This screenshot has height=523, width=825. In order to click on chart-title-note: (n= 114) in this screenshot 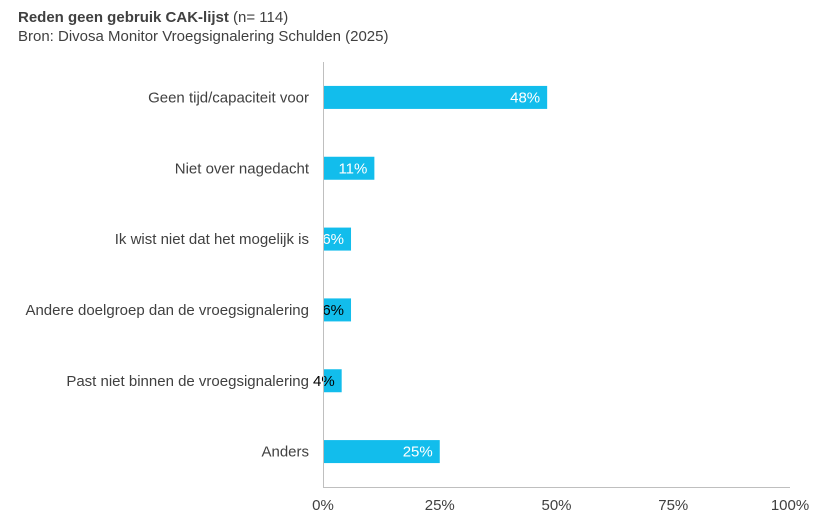, I will do `click(261, 17)`.